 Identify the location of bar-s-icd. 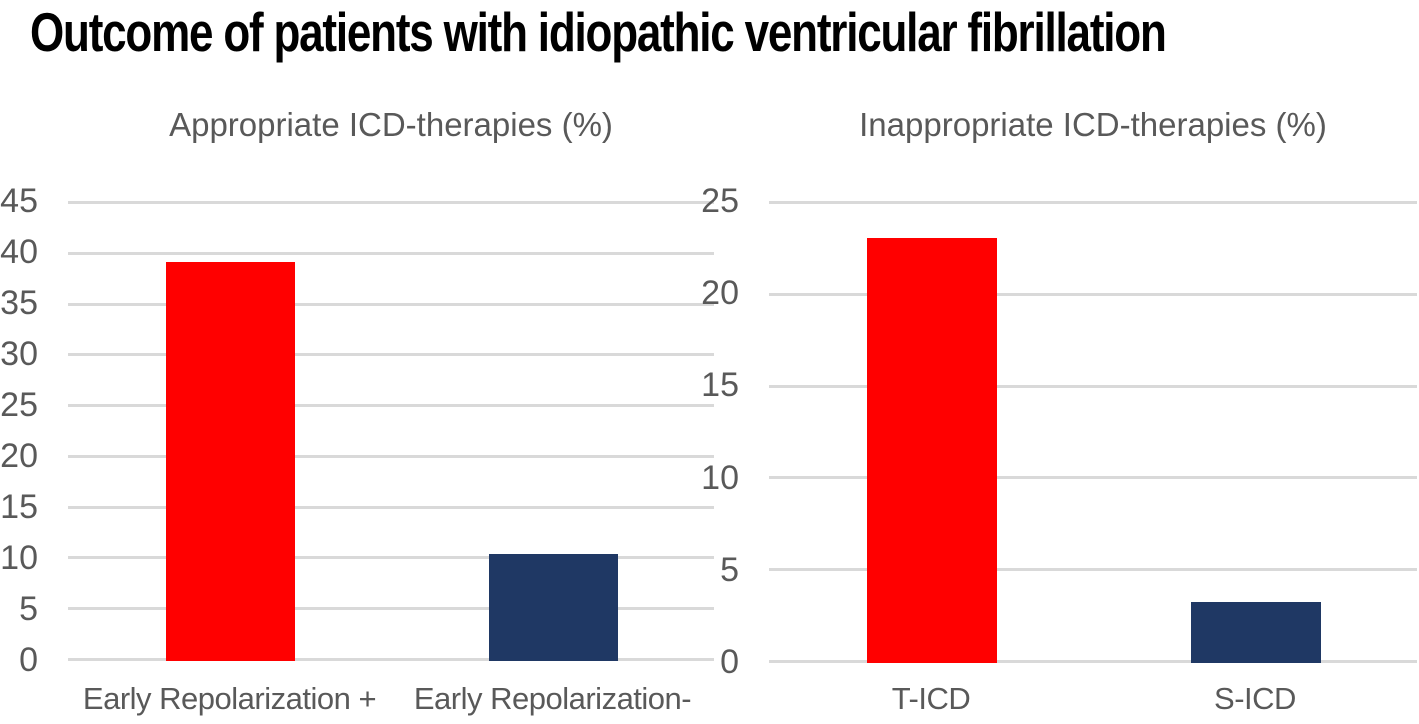
(1256, 632).